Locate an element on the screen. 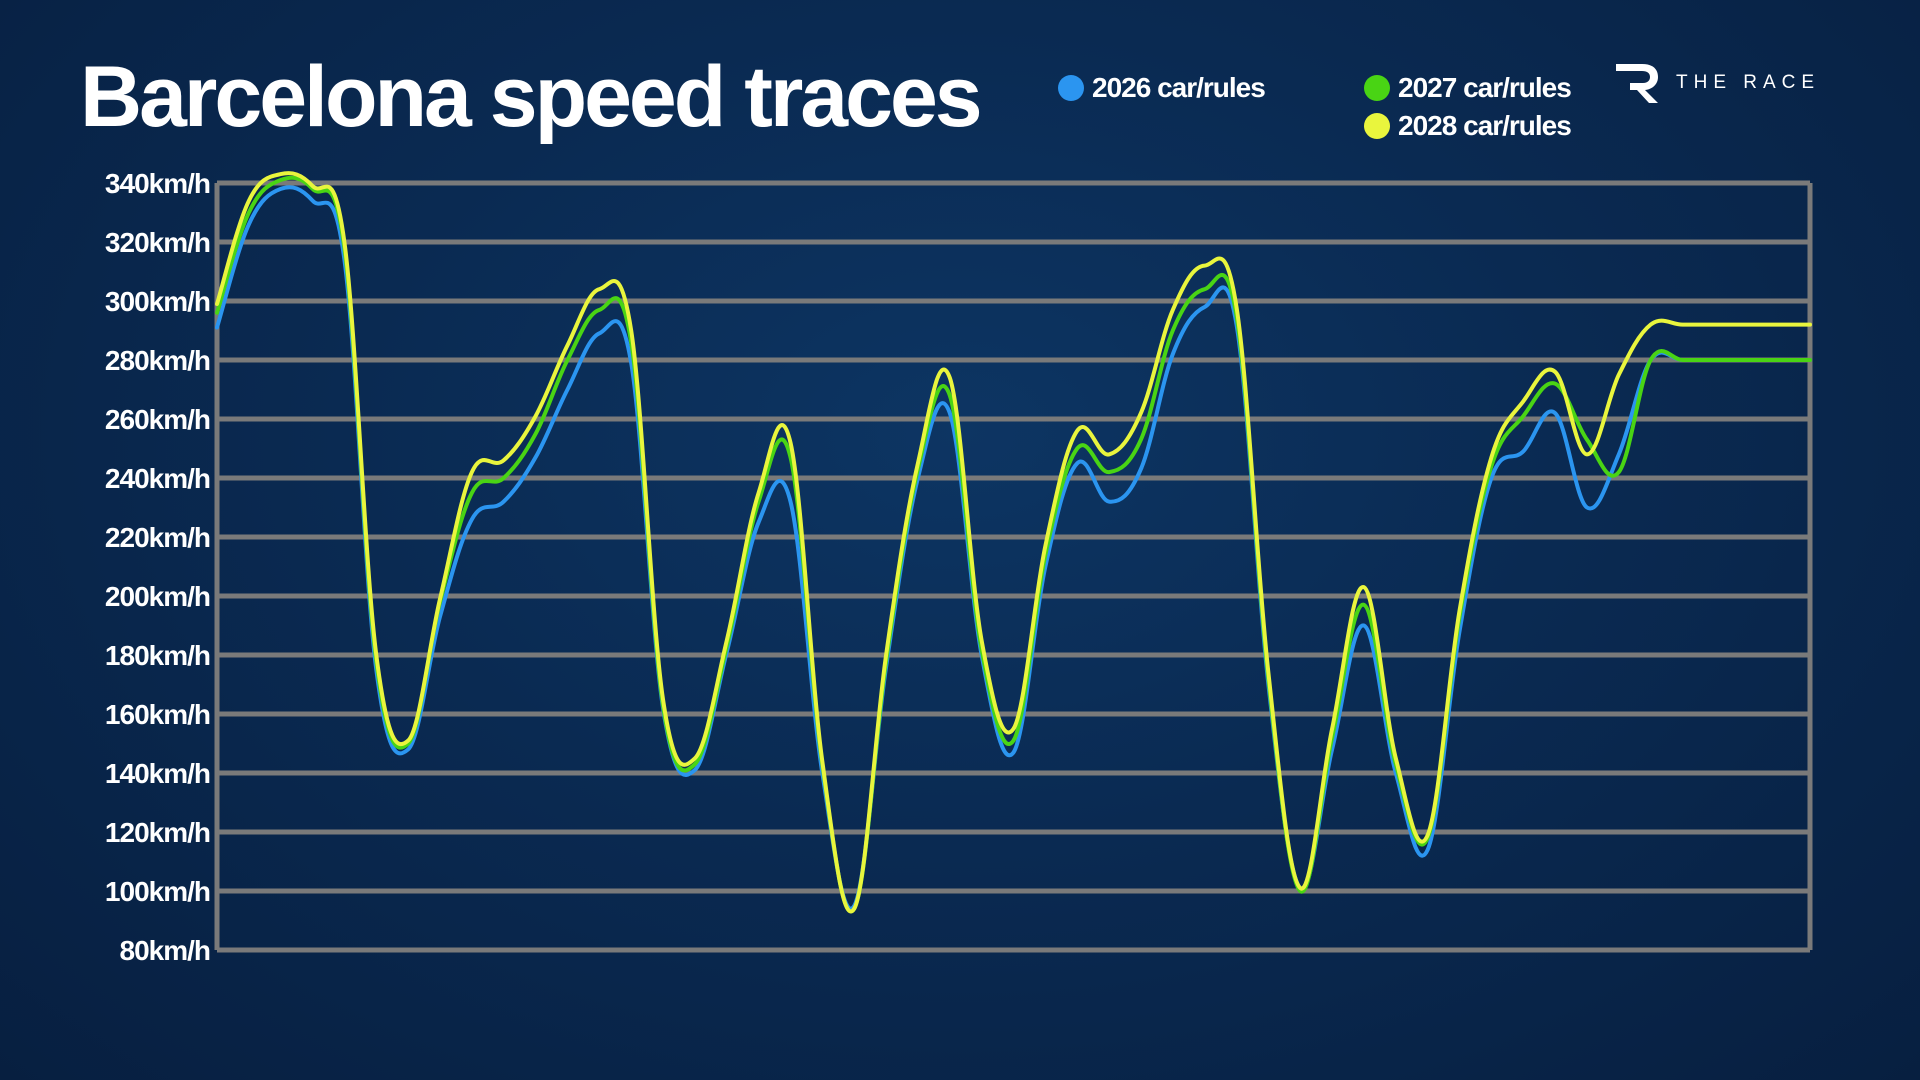 This screenshot has height=1080, width=1920. y-tick-label: 120km/h is located at coordinates (157, 832).